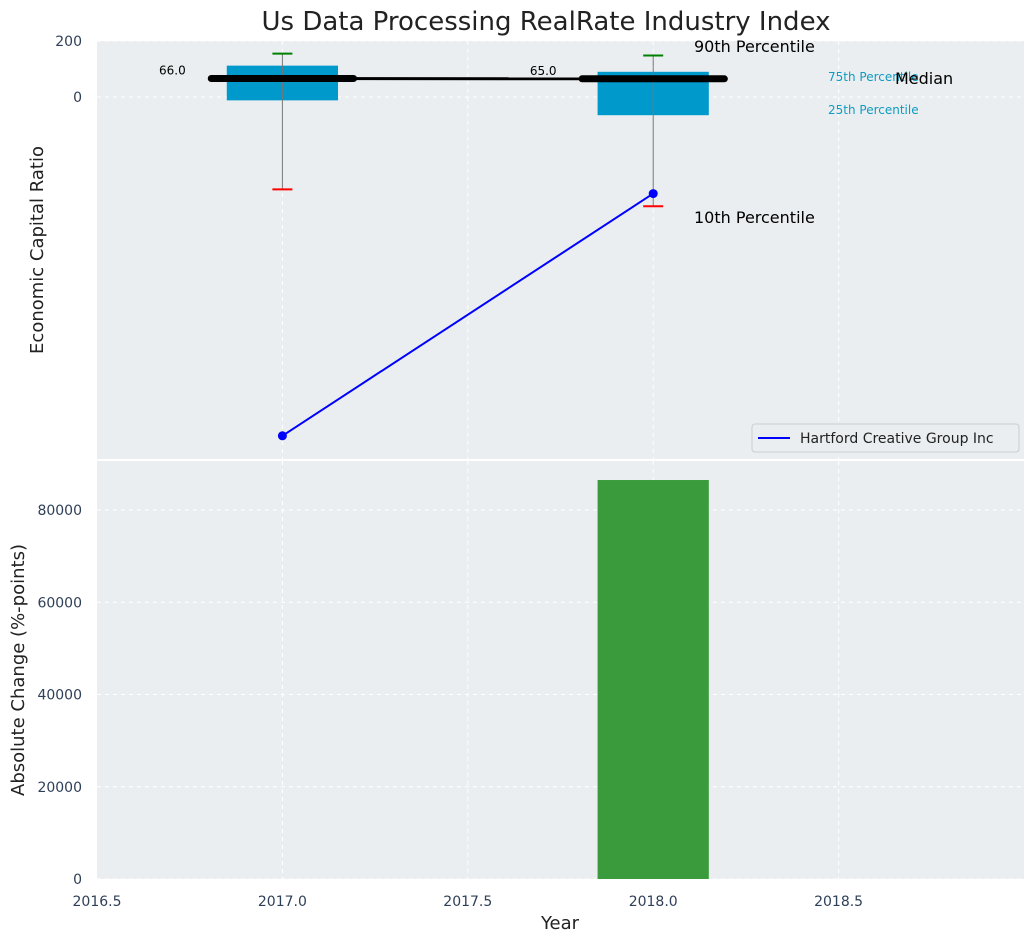 Image resolution: width=1036 pixels, height=942 pixels. I want to click on bottom-y-tick-label: 0, so click(77, 880).